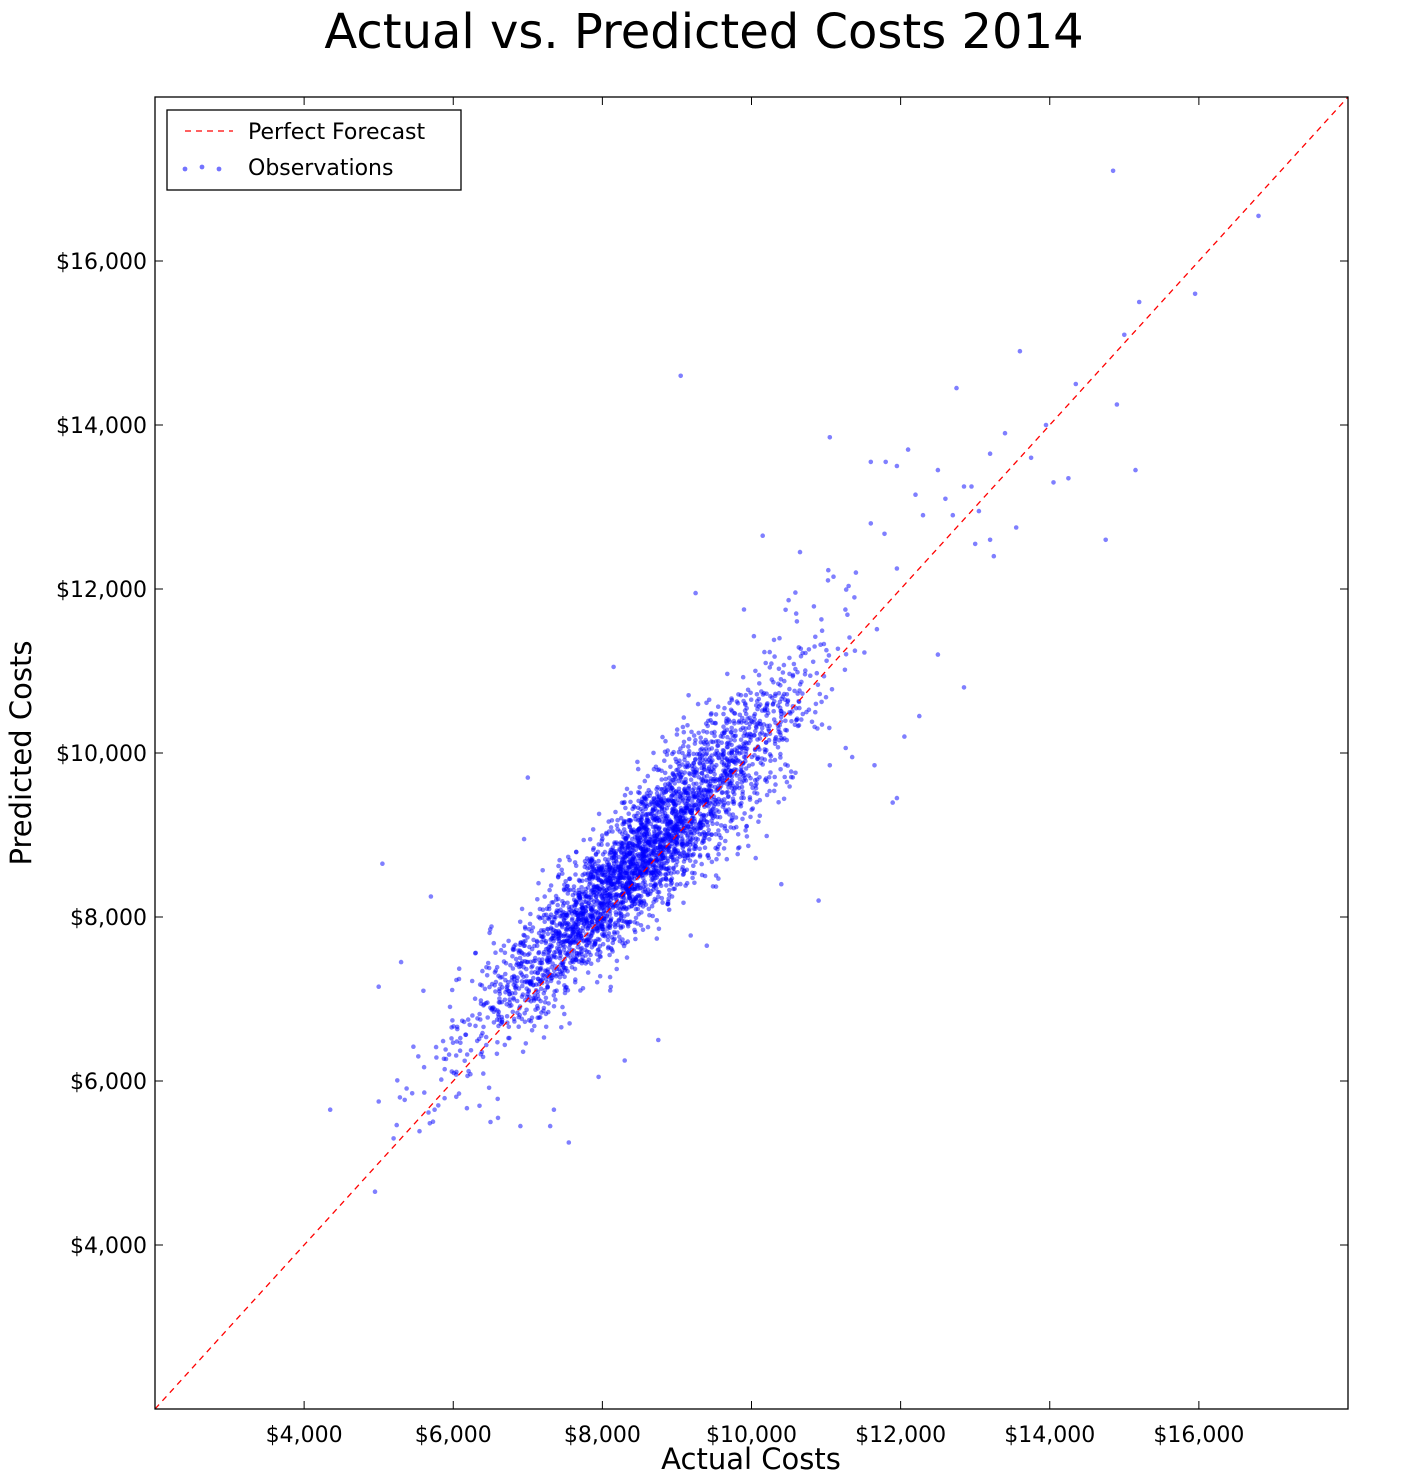 The width and height of the screenshot is (1409, 1484). What do you see at coordinates (101, 426) in the screenshot?
I see `y-tick-label: $14,000` at bounding box center [101, 426].